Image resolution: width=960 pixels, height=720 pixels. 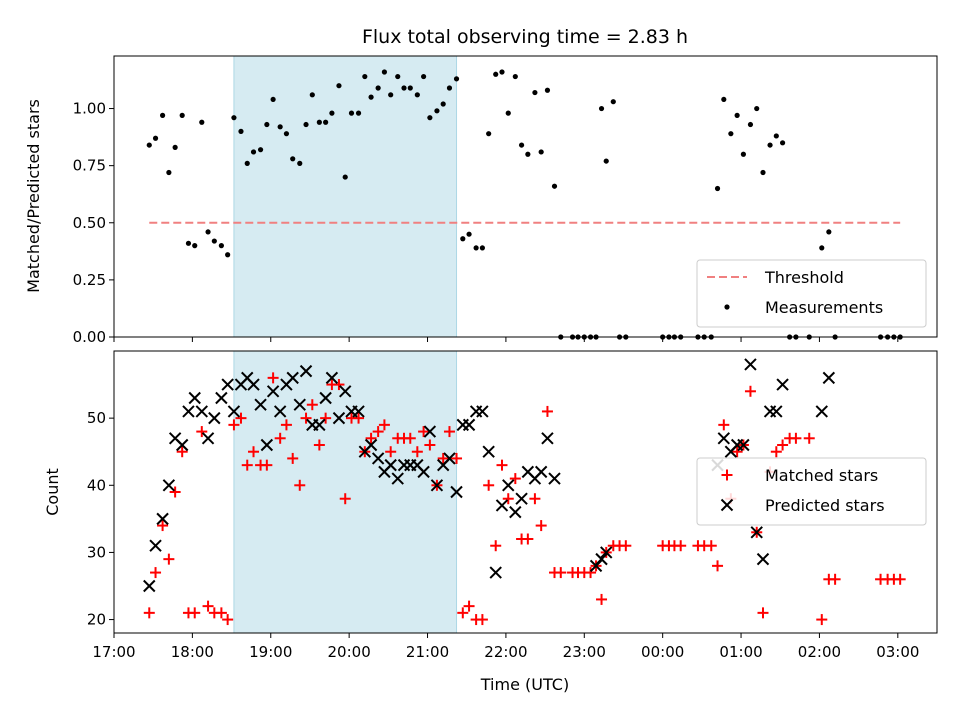 I want to click on legend-predicted-swatch-b, so click(x=727, y=505).